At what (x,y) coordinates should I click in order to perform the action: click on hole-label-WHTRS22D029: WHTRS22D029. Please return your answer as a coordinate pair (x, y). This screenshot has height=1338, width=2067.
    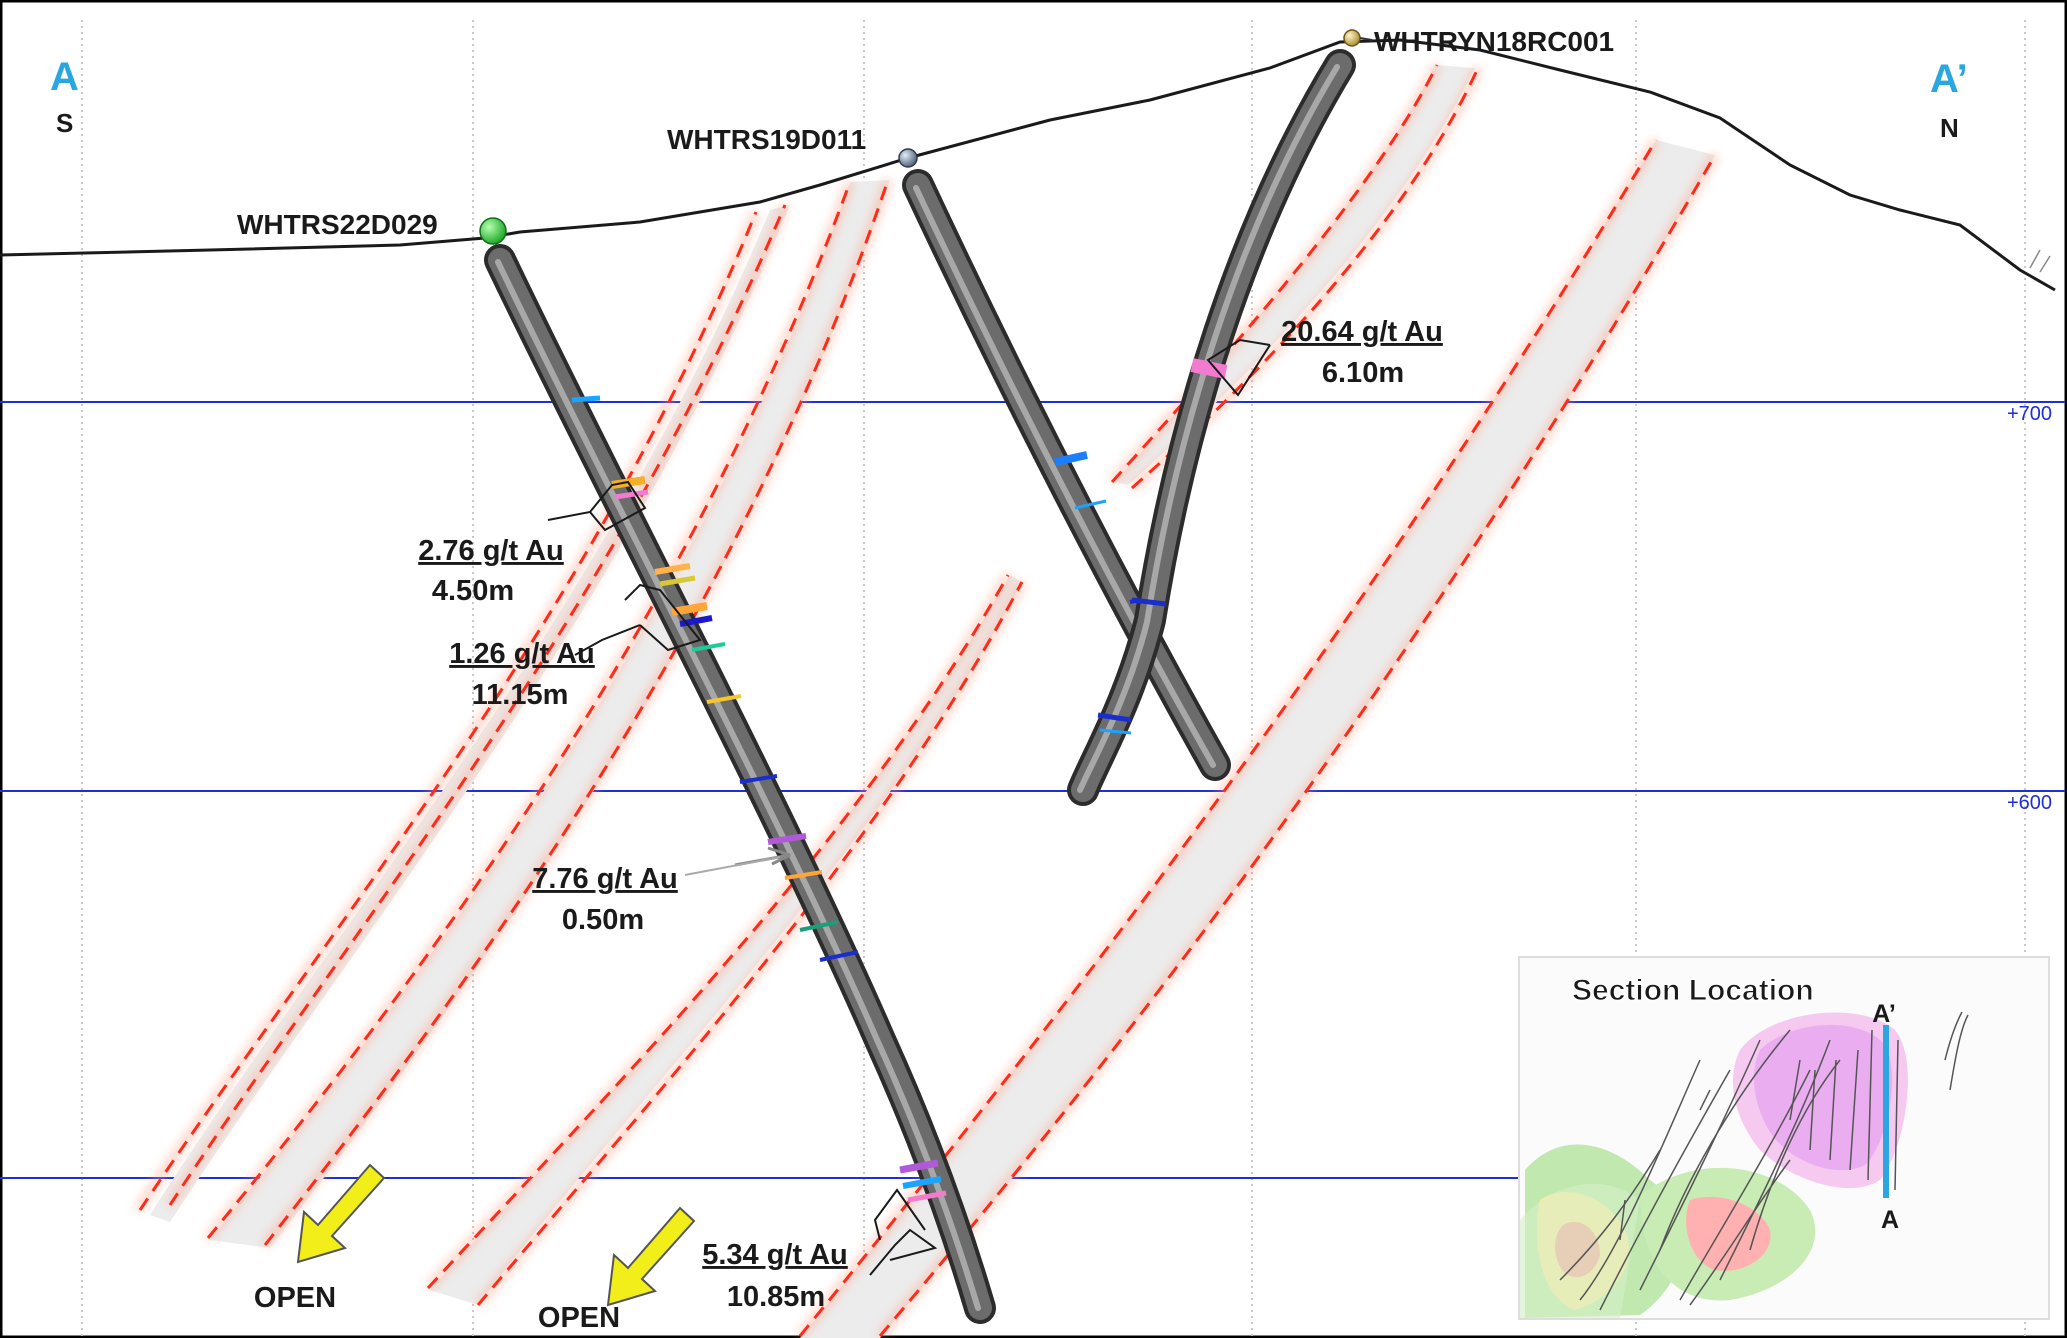
    Looking at the image, I should click on (337, 224).